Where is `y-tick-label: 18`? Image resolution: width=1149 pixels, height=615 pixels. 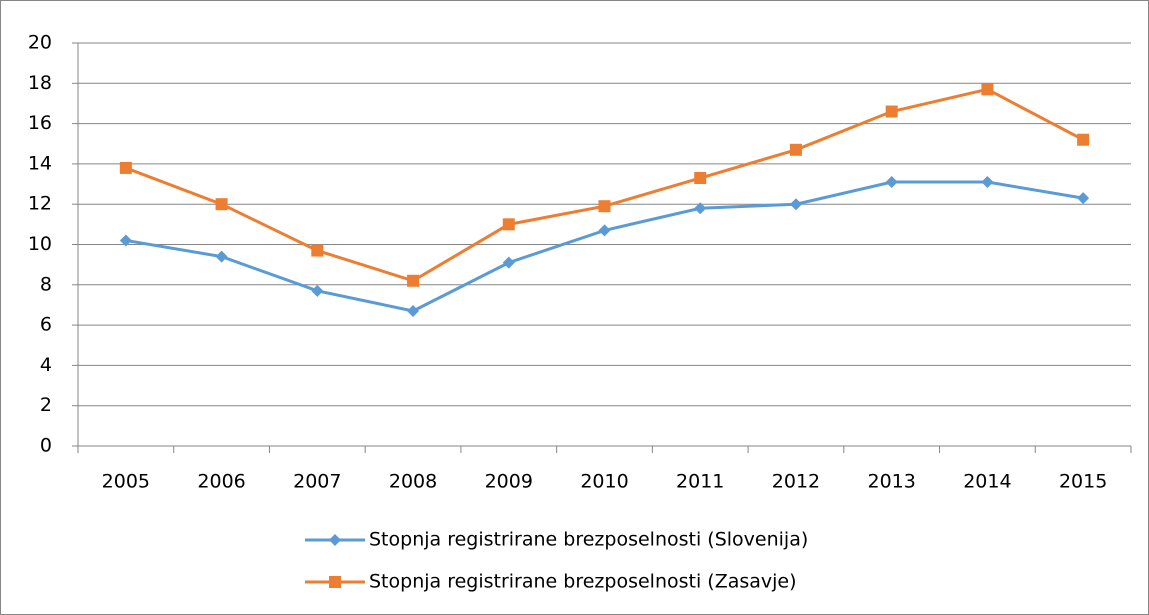 y-tick-label: 18 is located at coordinates (40, 83).